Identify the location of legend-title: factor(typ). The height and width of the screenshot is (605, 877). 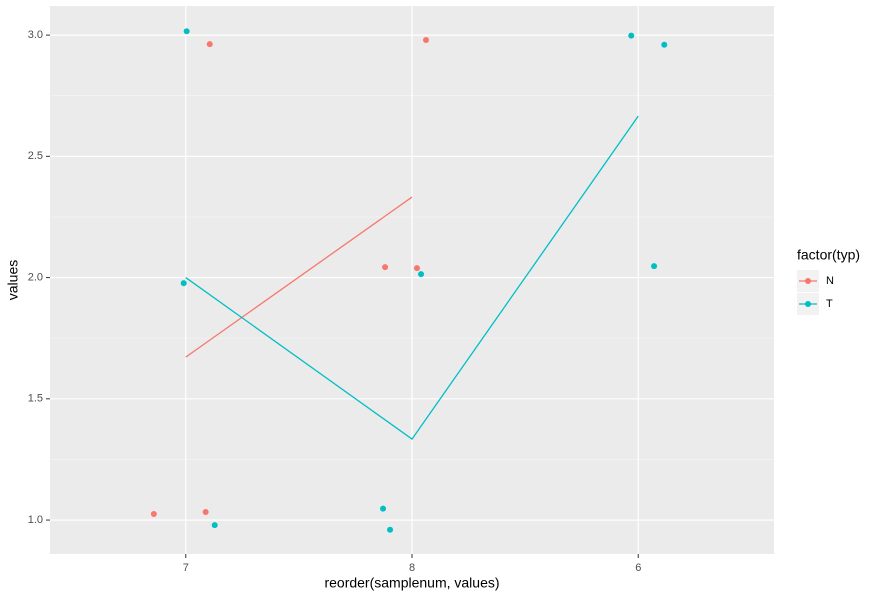
(828, 255).